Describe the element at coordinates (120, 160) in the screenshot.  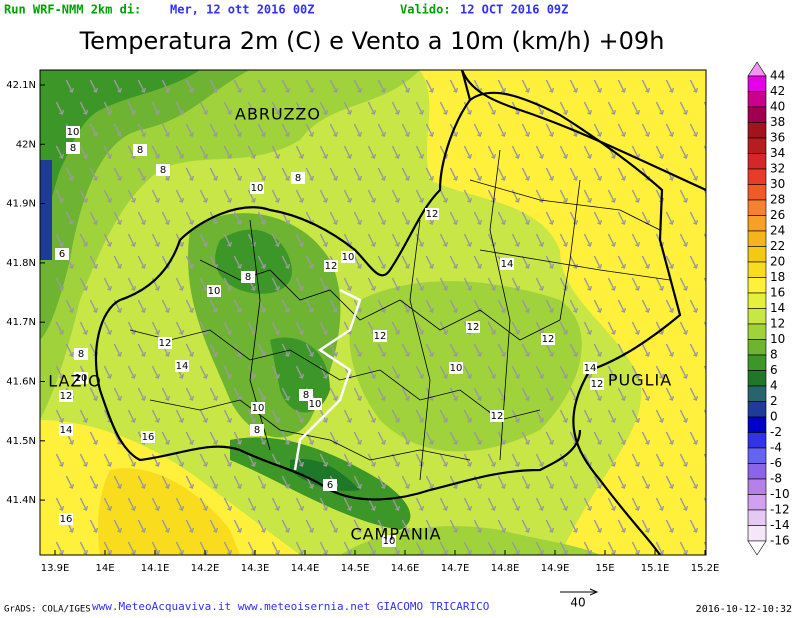
I see `field-colder` at that location.